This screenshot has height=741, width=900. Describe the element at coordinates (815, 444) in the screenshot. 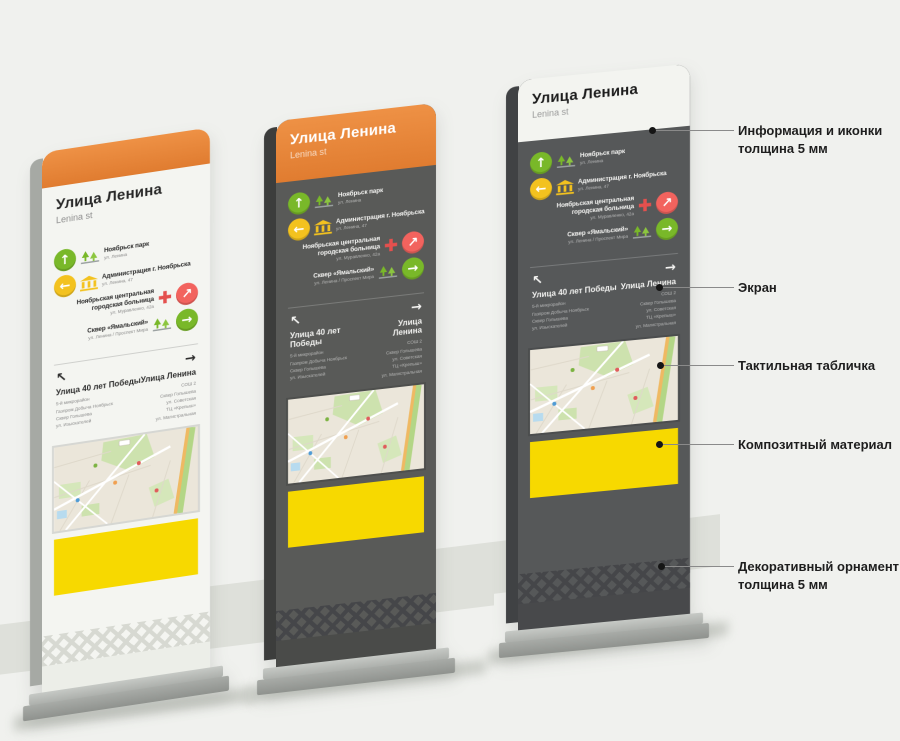

I see `callout-label: Композитный материал` at that location.